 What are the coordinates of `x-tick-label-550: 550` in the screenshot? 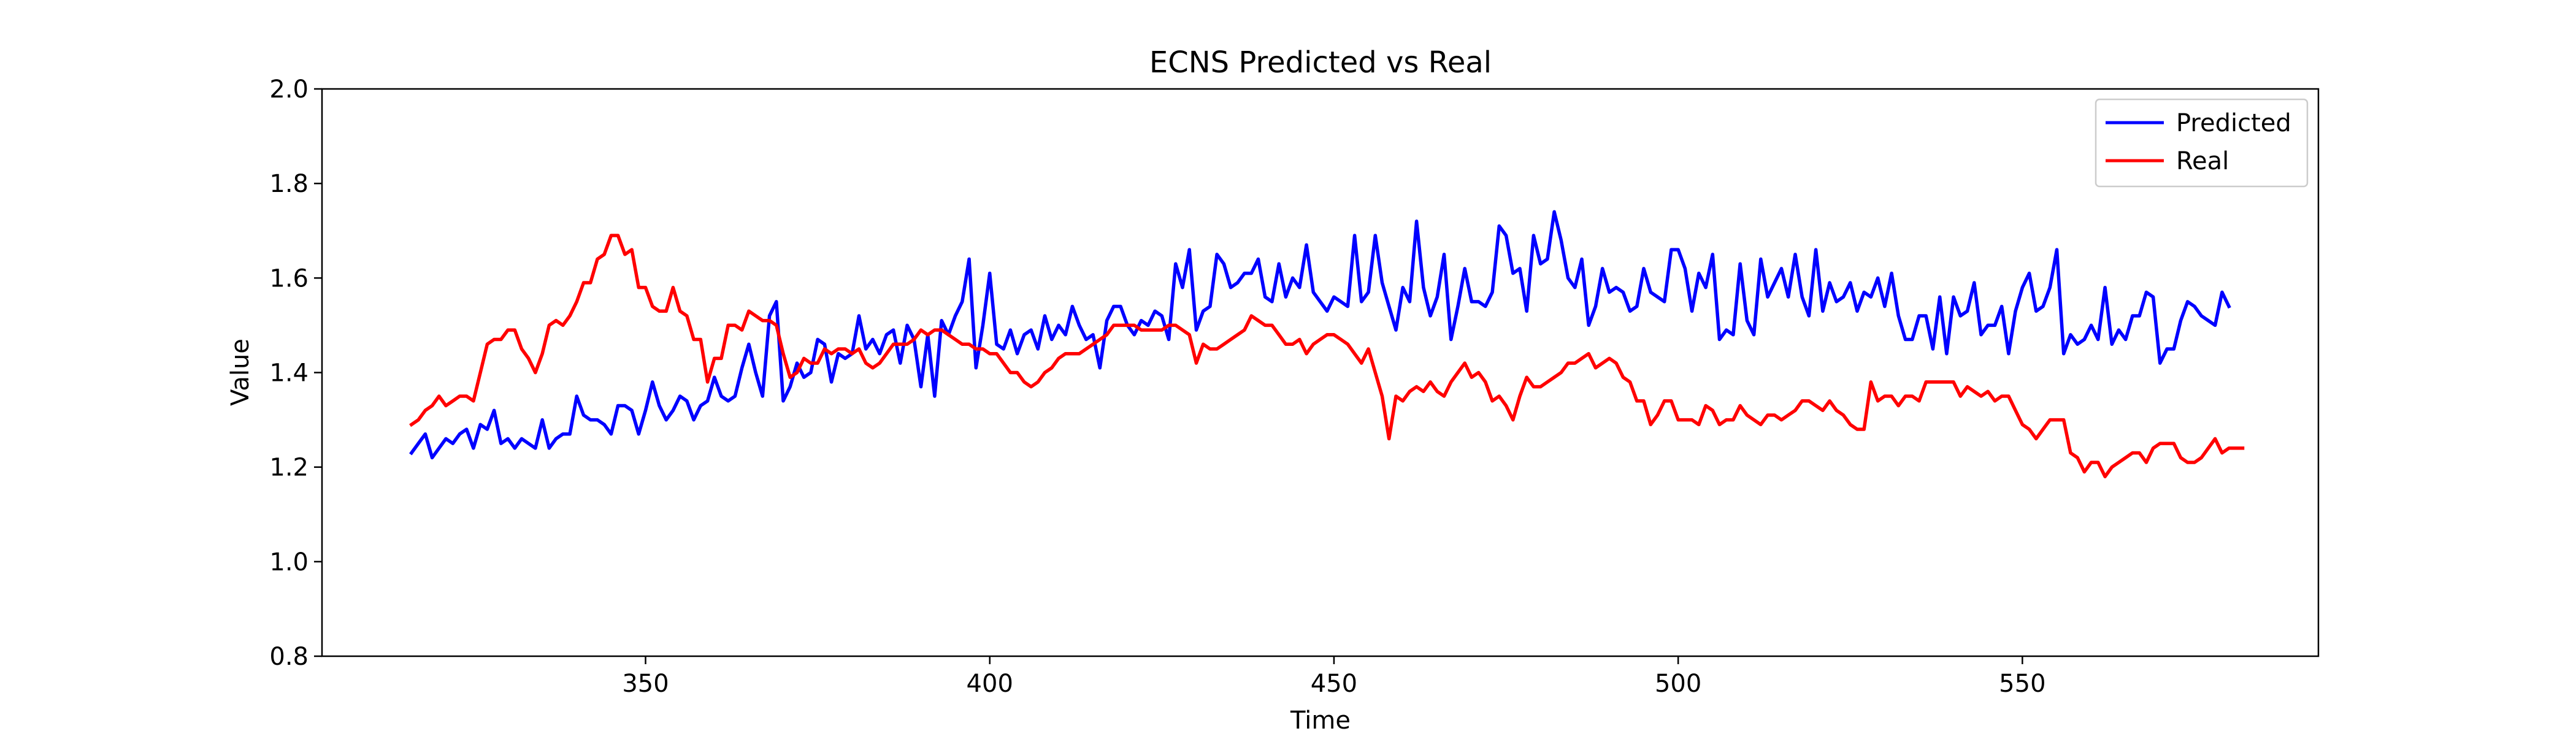 It's located at (2022, 684).